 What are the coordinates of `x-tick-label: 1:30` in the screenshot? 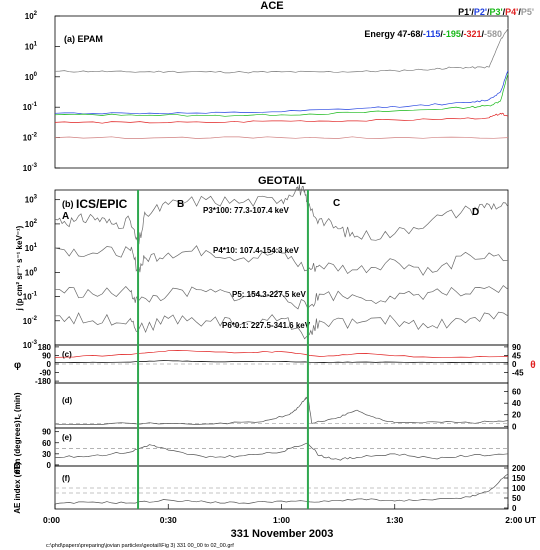 It's located at (394, 520).